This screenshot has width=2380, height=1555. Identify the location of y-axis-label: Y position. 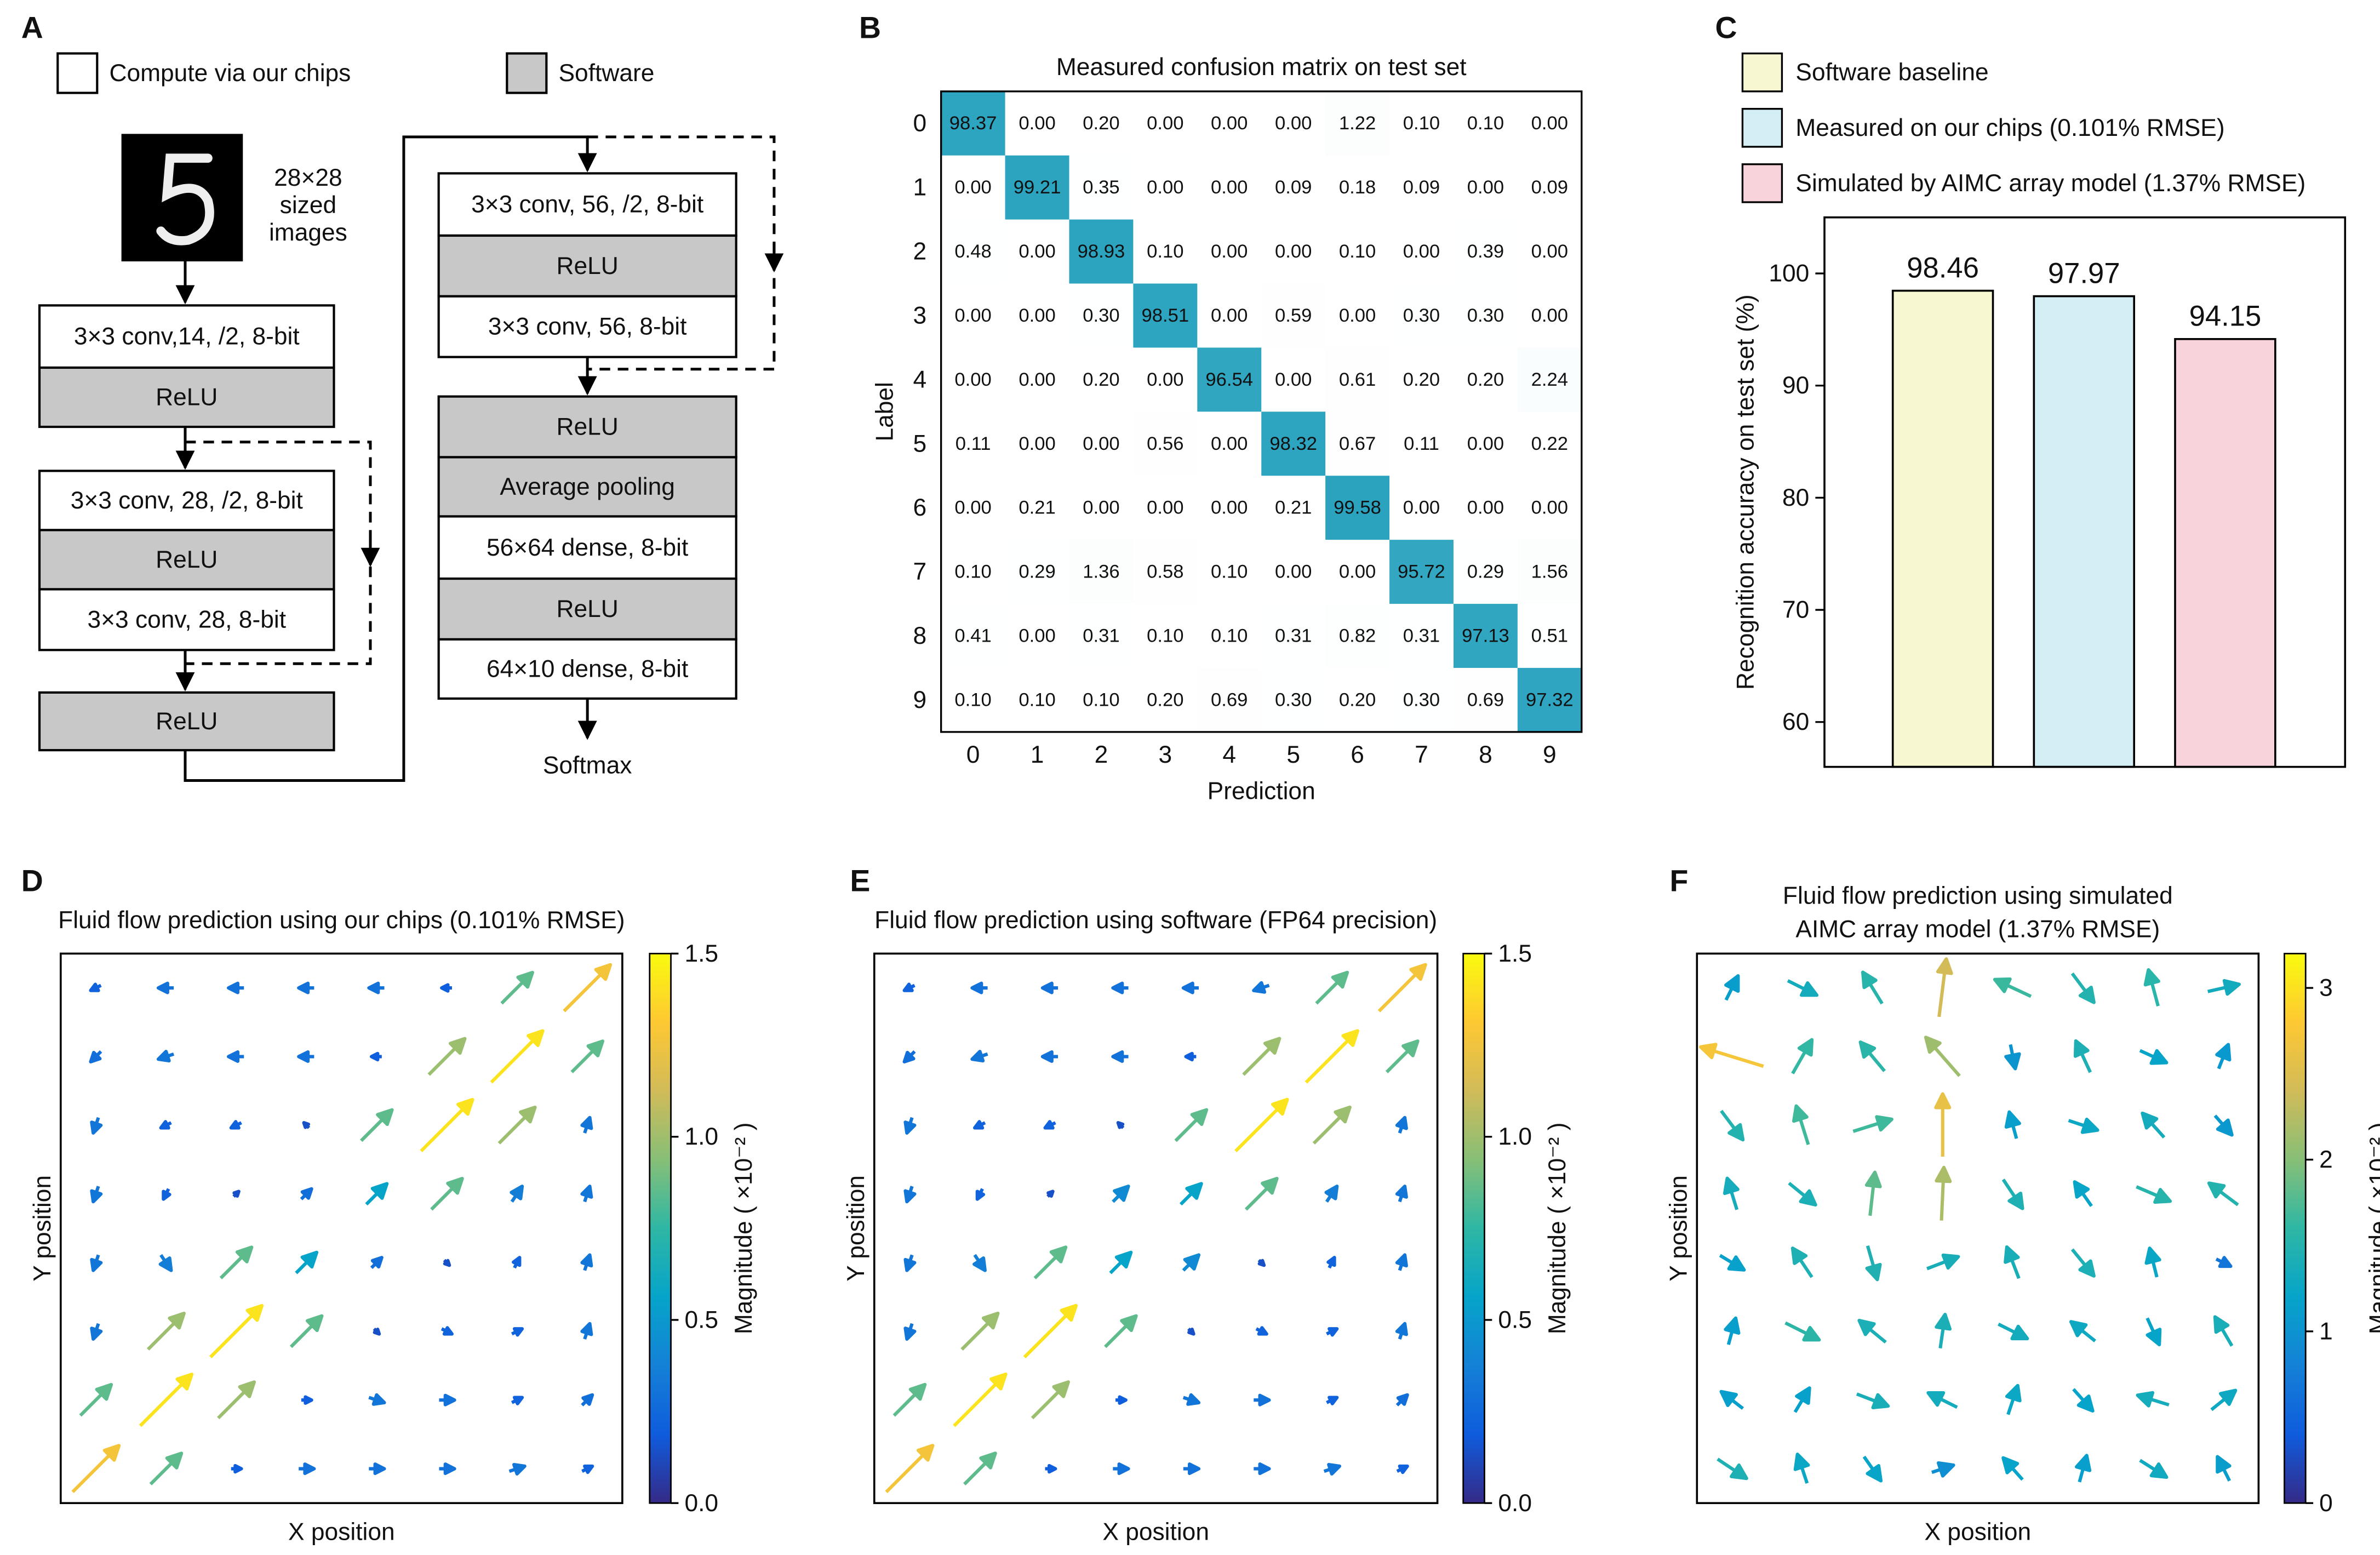
(42, 1228).